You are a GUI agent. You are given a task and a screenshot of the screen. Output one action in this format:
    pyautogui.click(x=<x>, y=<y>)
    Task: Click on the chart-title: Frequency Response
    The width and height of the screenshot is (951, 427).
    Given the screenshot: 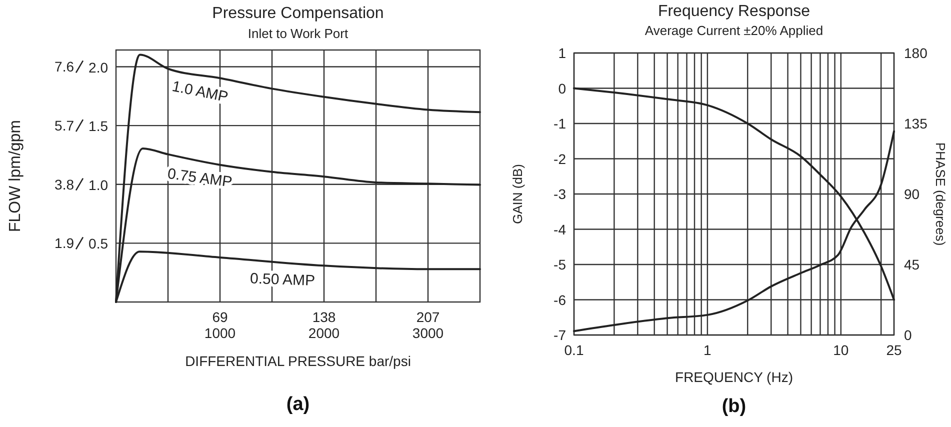 What is the action you would take?
    pyautogui.click(x=734, y=11)
    